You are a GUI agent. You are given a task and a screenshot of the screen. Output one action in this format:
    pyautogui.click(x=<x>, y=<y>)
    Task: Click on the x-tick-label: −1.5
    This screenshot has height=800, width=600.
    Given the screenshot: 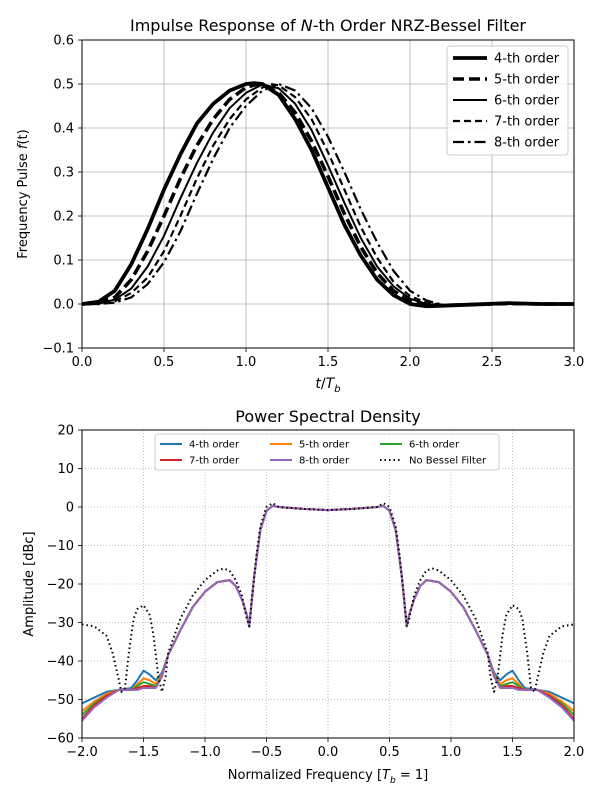 What is the action you would take?
    pyautogui.click(x=144, y=752)
    